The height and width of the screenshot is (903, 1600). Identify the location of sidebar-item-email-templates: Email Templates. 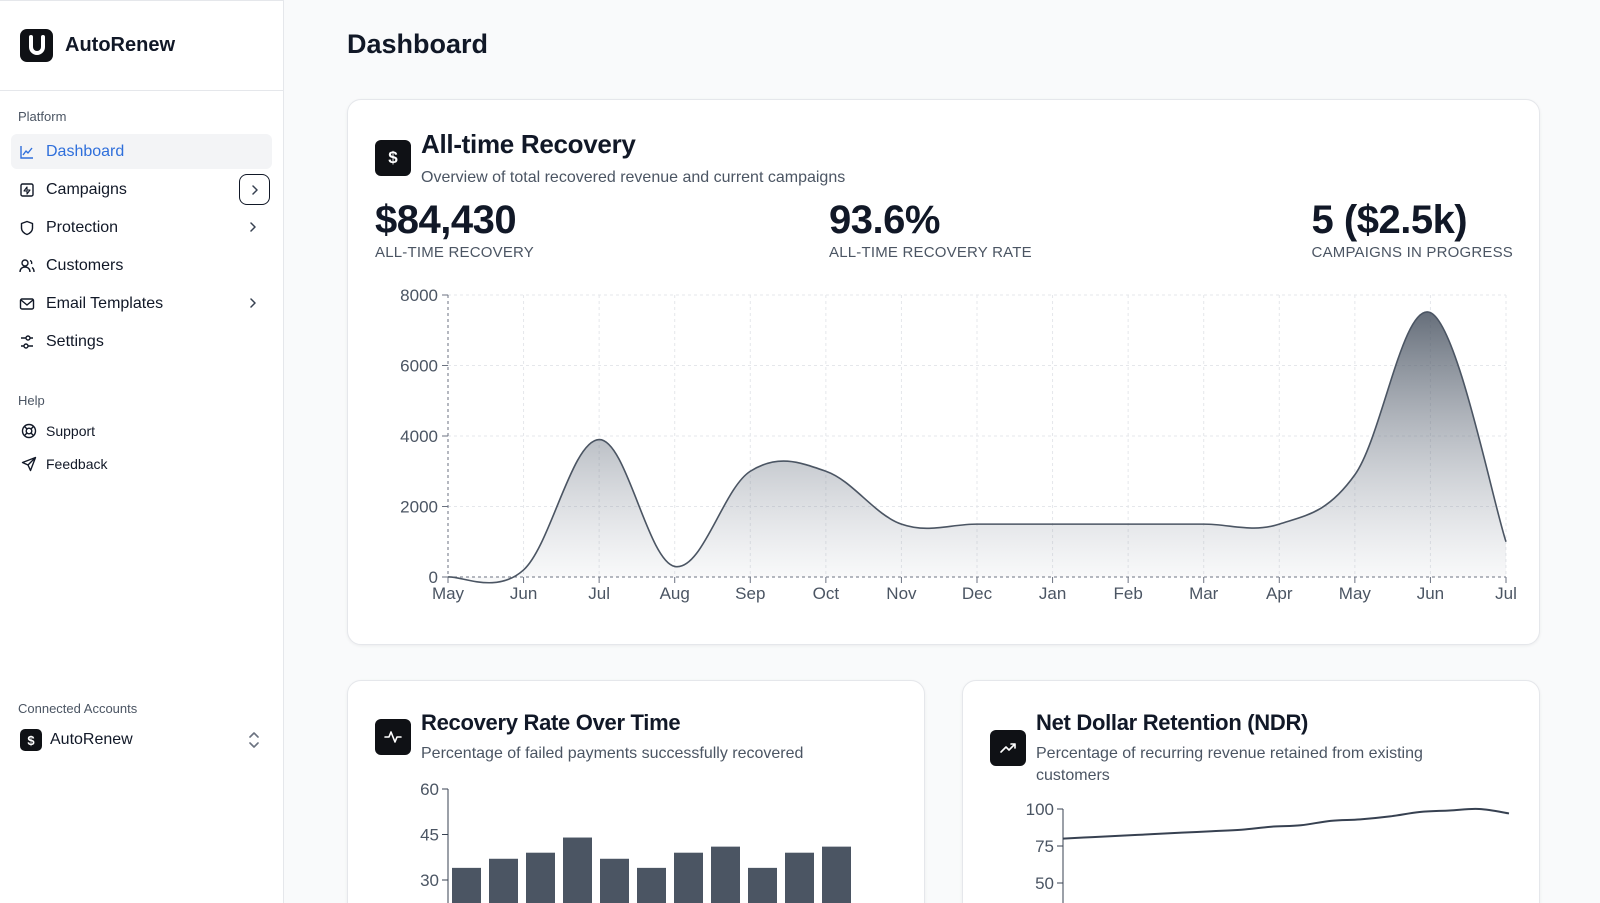
(141, 303).